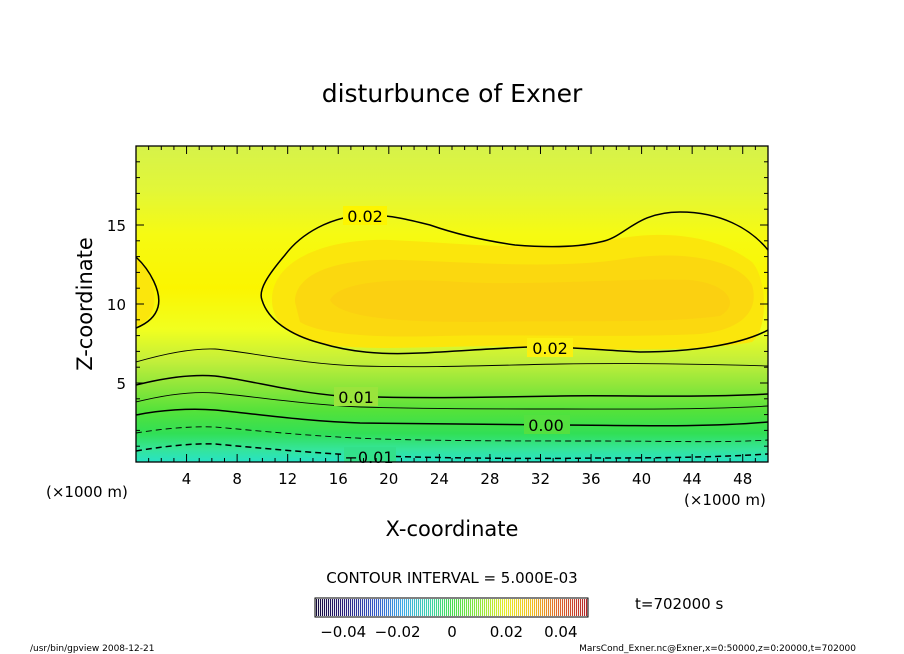 The height and width of the screenshot is (654, 904). What do you see at coordinates (338, 479) in the screenshot?
I see `x-tick-label: 16` at bounding box center [338, 479].